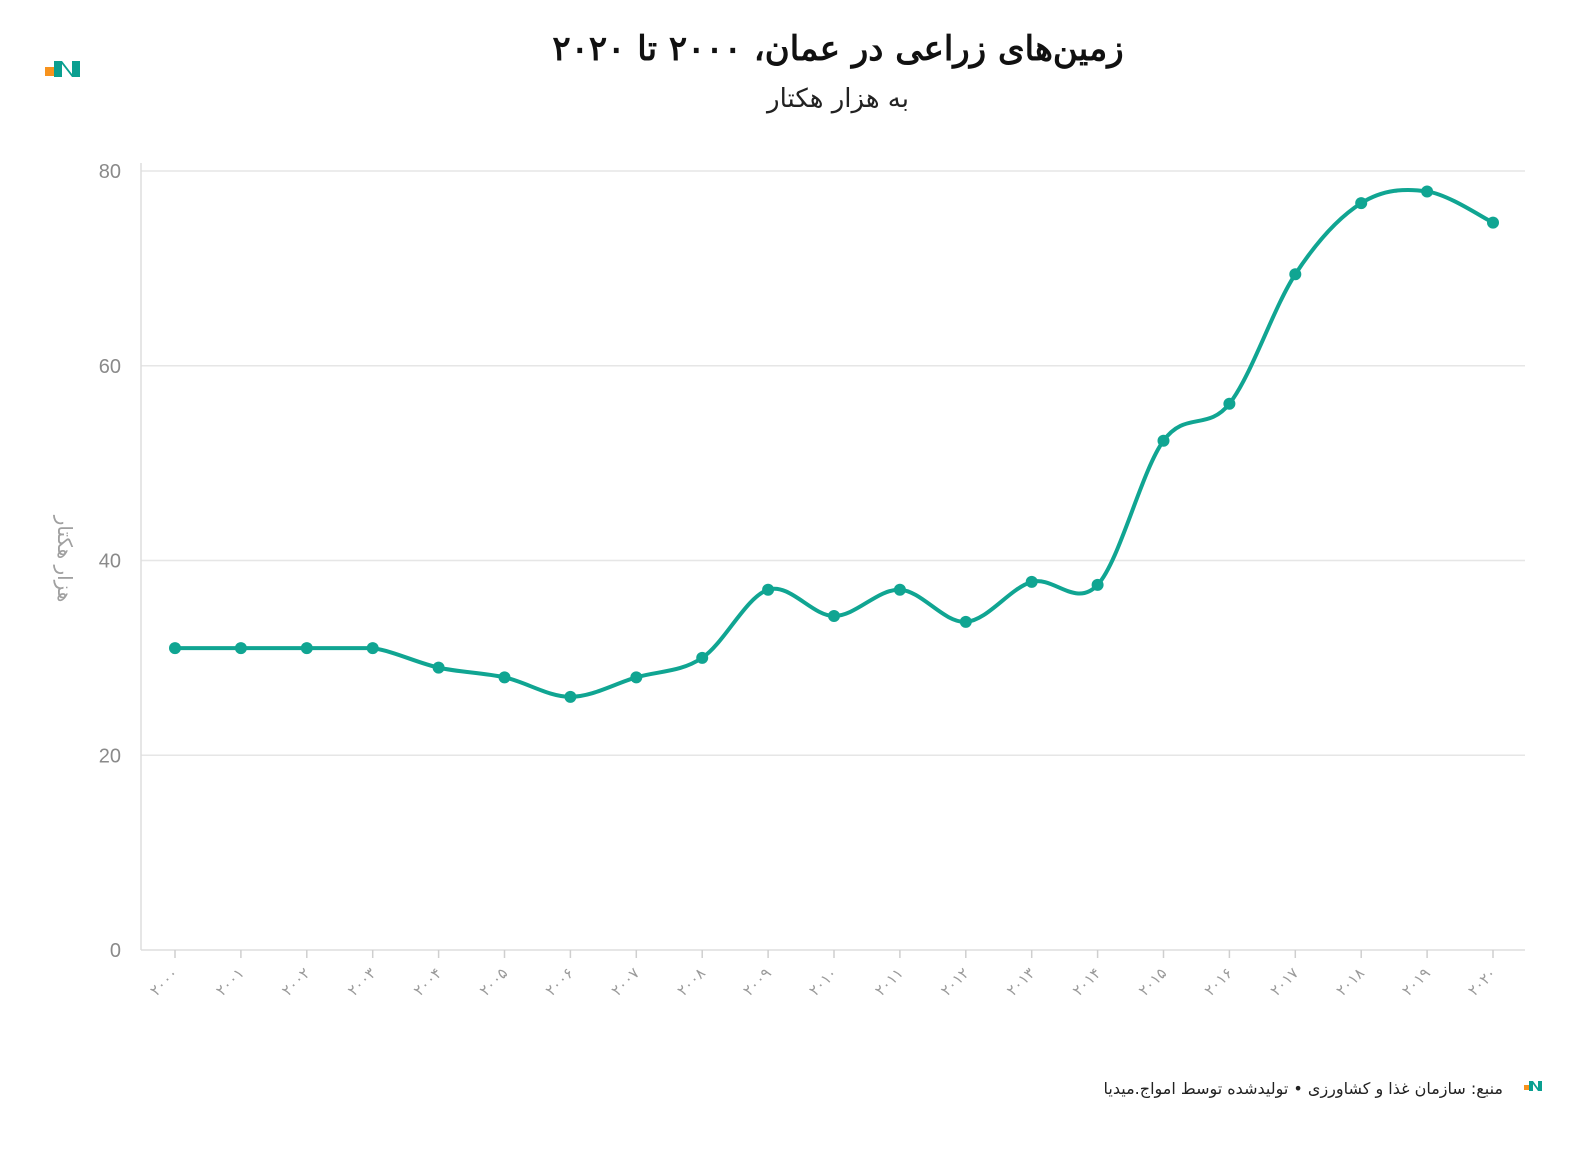 This screenshot has height=1150, width=1592. I want to click on y-tick-label: 80, so click(110, 172).